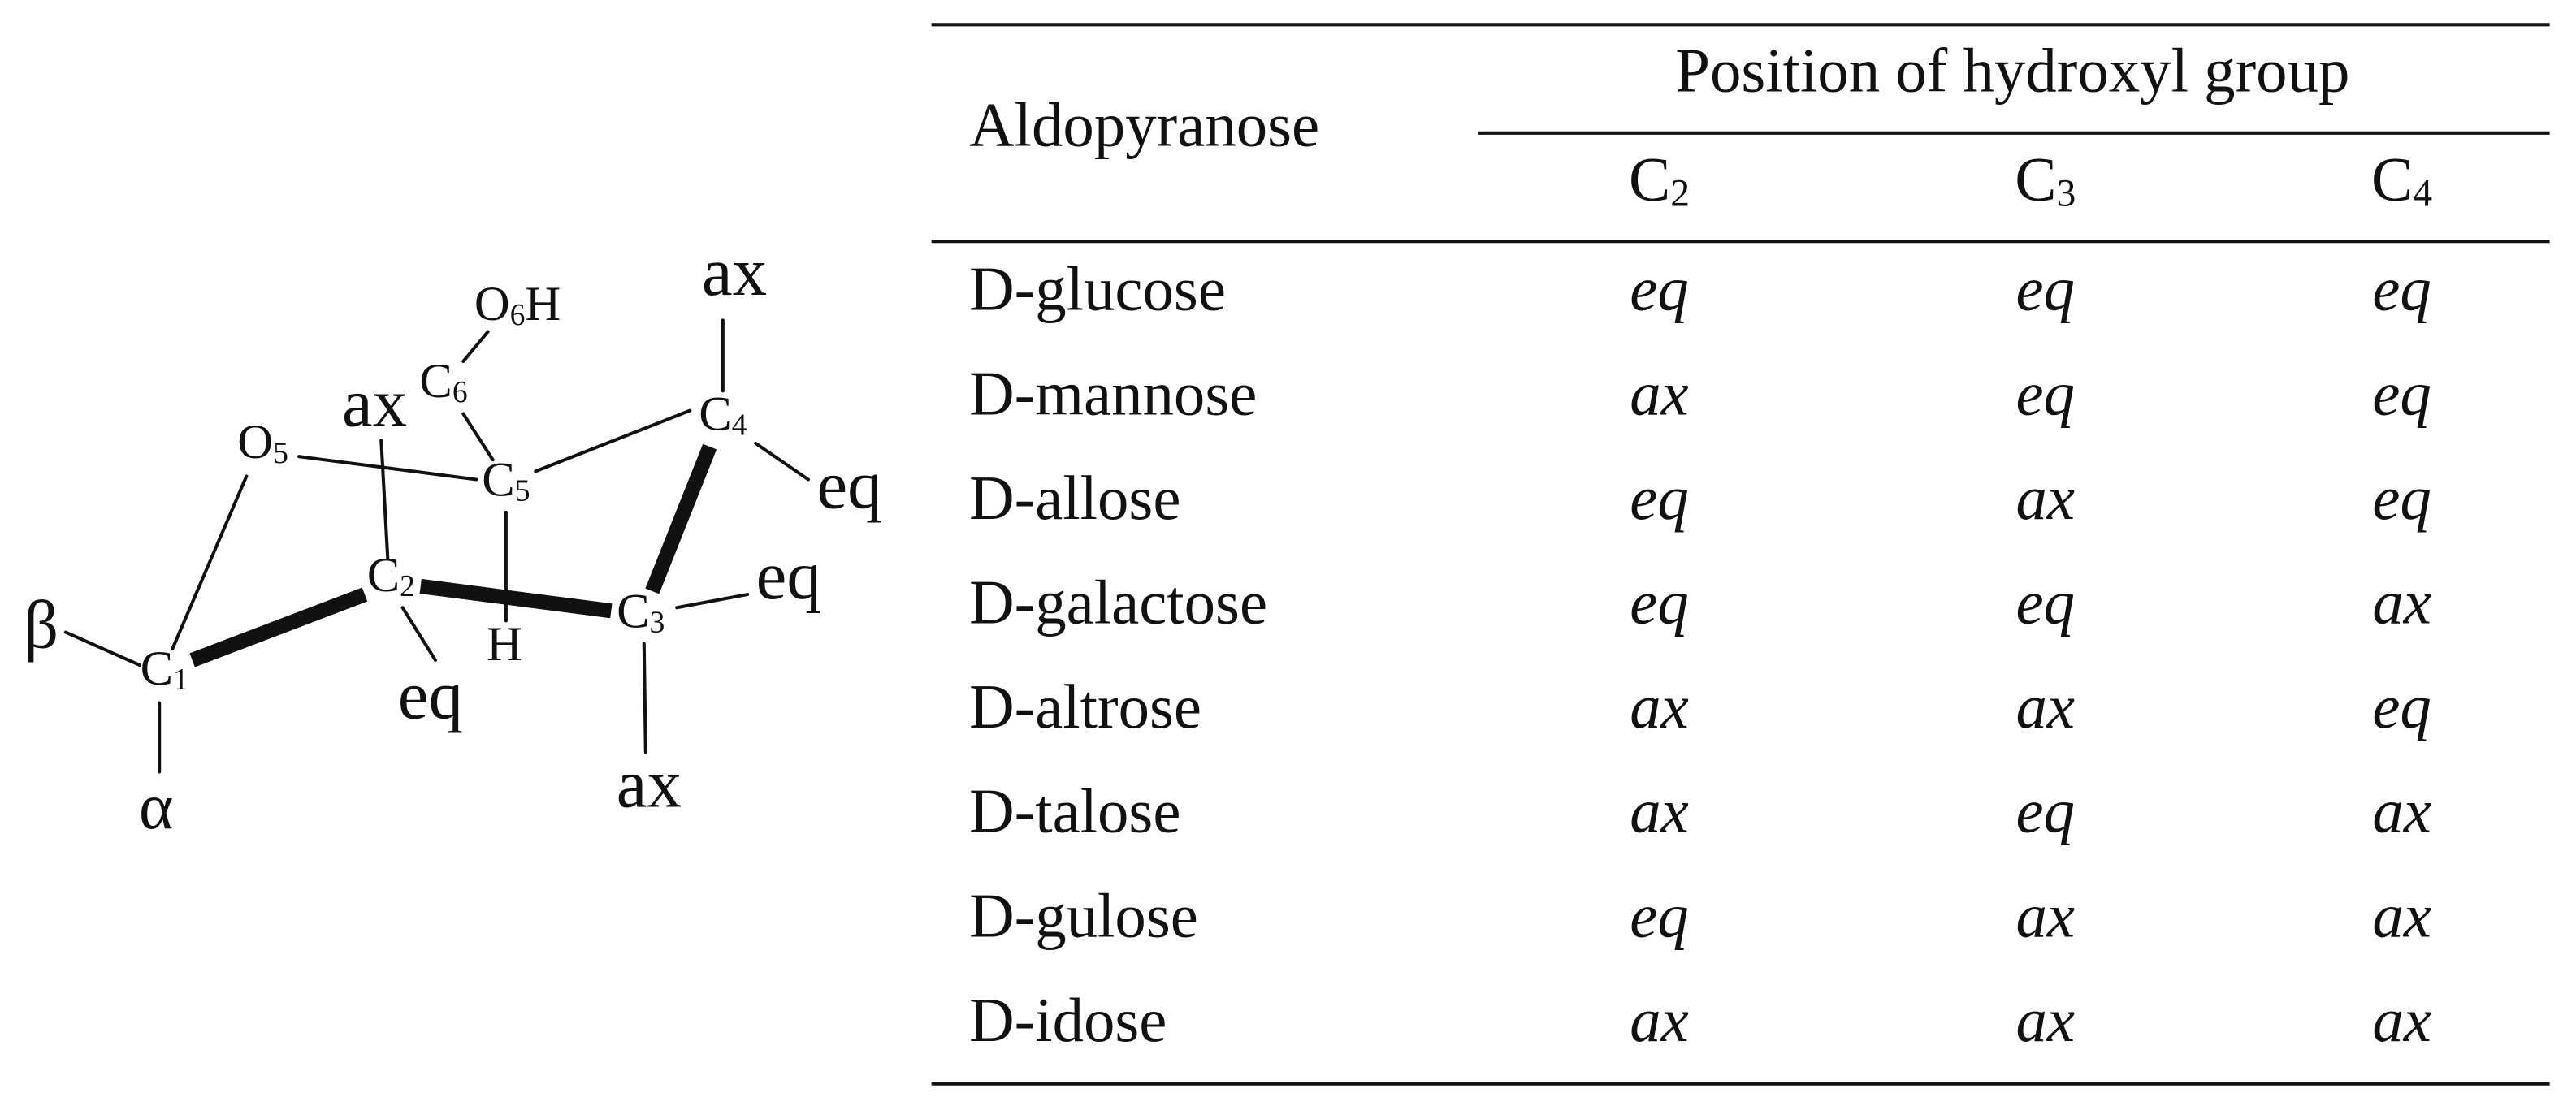  What do you see at coordinates (1074, 811) in the screenshot?
I see `row-name: D-talose` at bounding box center [1074, 811].